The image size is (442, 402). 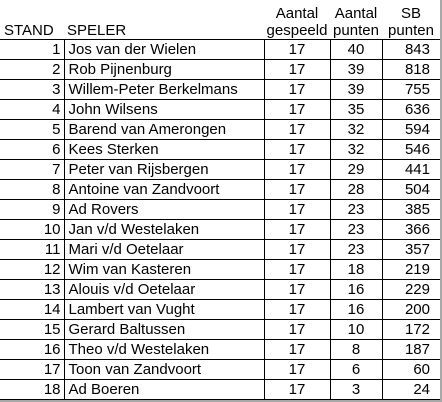 What do you see at coordinates (32, 389) in the screenshot?
I see `cell-stand: 18` at bounding box center [32, 389].